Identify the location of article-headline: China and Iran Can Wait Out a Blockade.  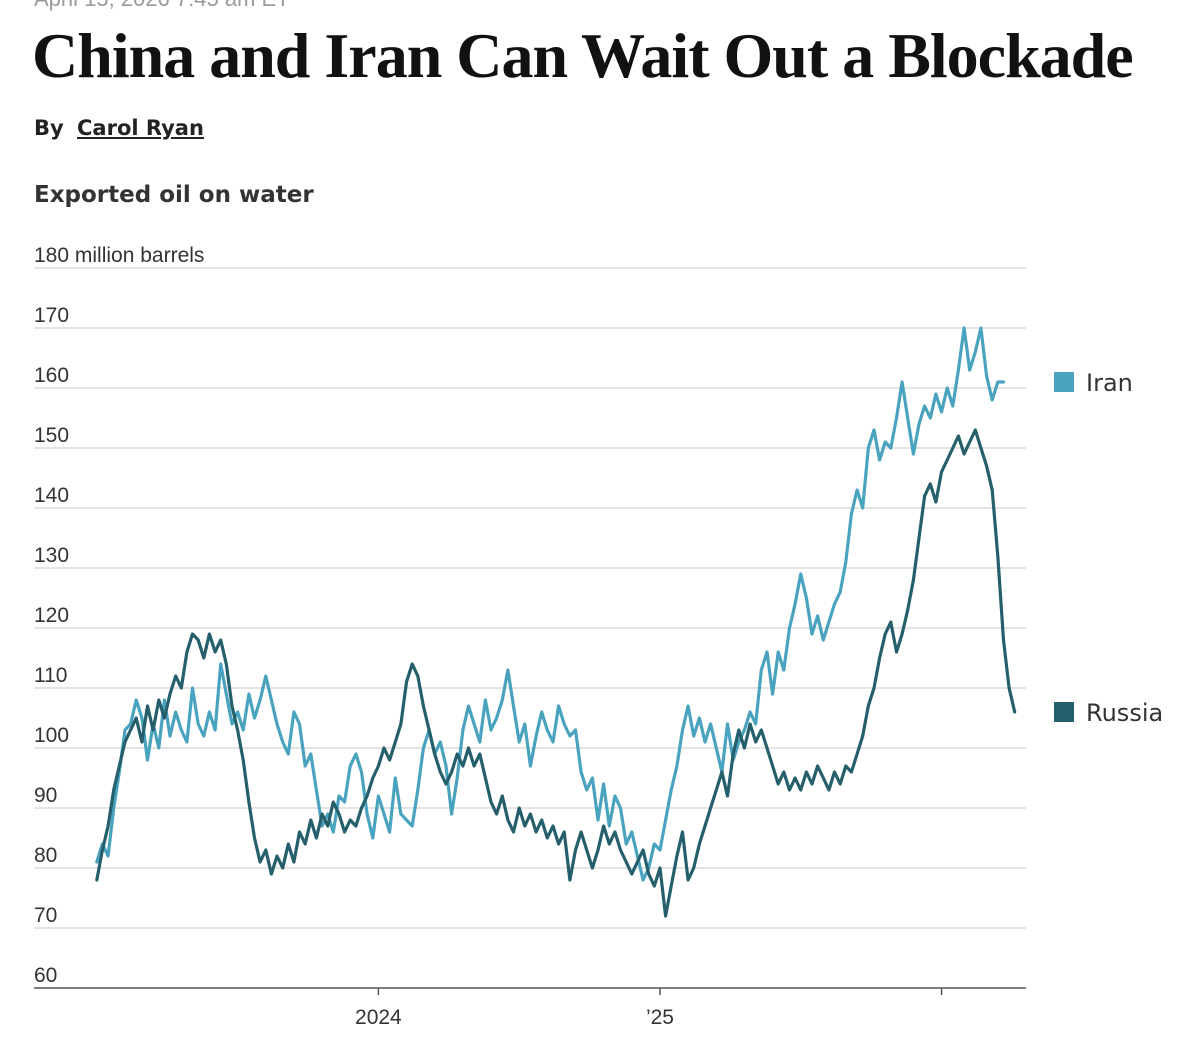
(583, 55).